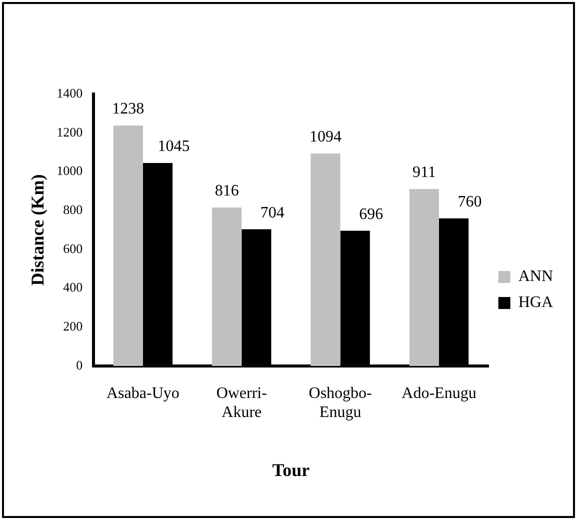 The height and width of the screenshot is (520, 577). Describe the element at coordinates (69, 170) in the screenshot. I see `y-tick-label: 1000` at that location.